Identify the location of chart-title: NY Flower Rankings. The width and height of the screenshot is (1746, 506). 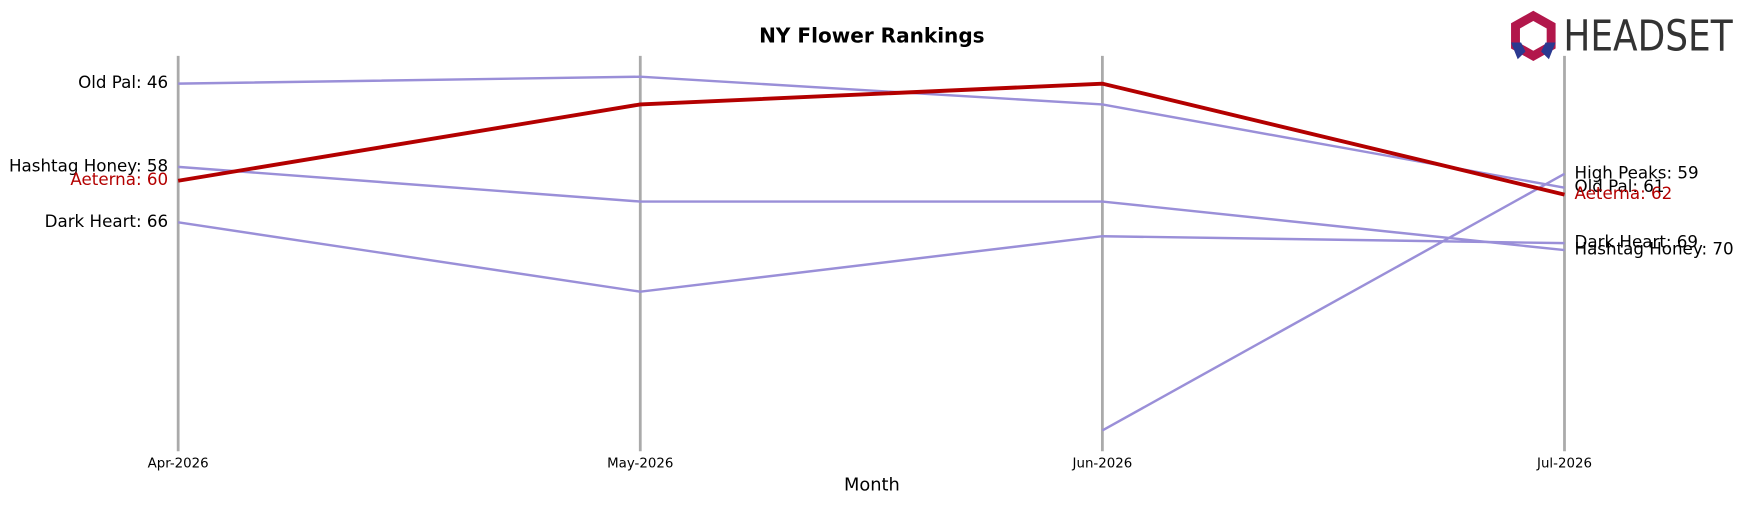
(871, 35).